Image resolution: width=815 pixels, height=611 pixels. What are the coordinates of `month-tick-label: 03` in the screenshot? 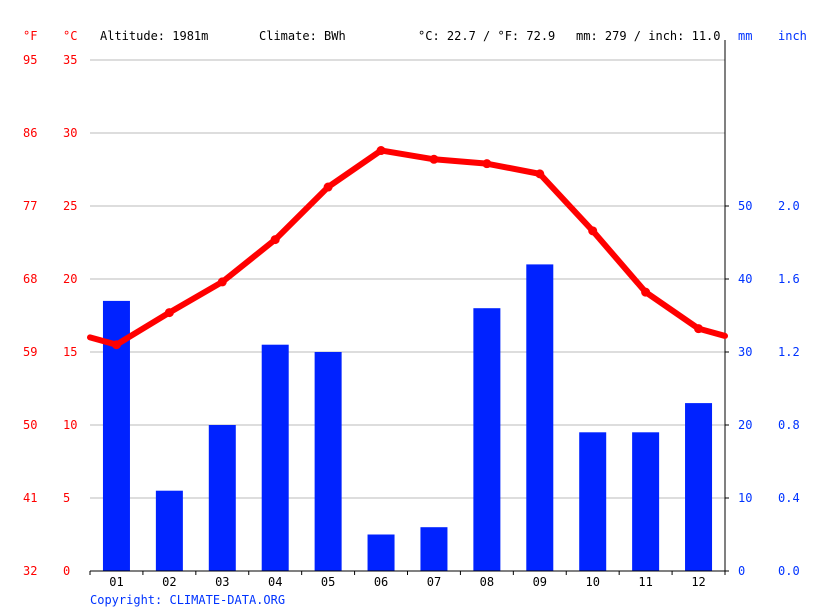 It's located at (222, 582).